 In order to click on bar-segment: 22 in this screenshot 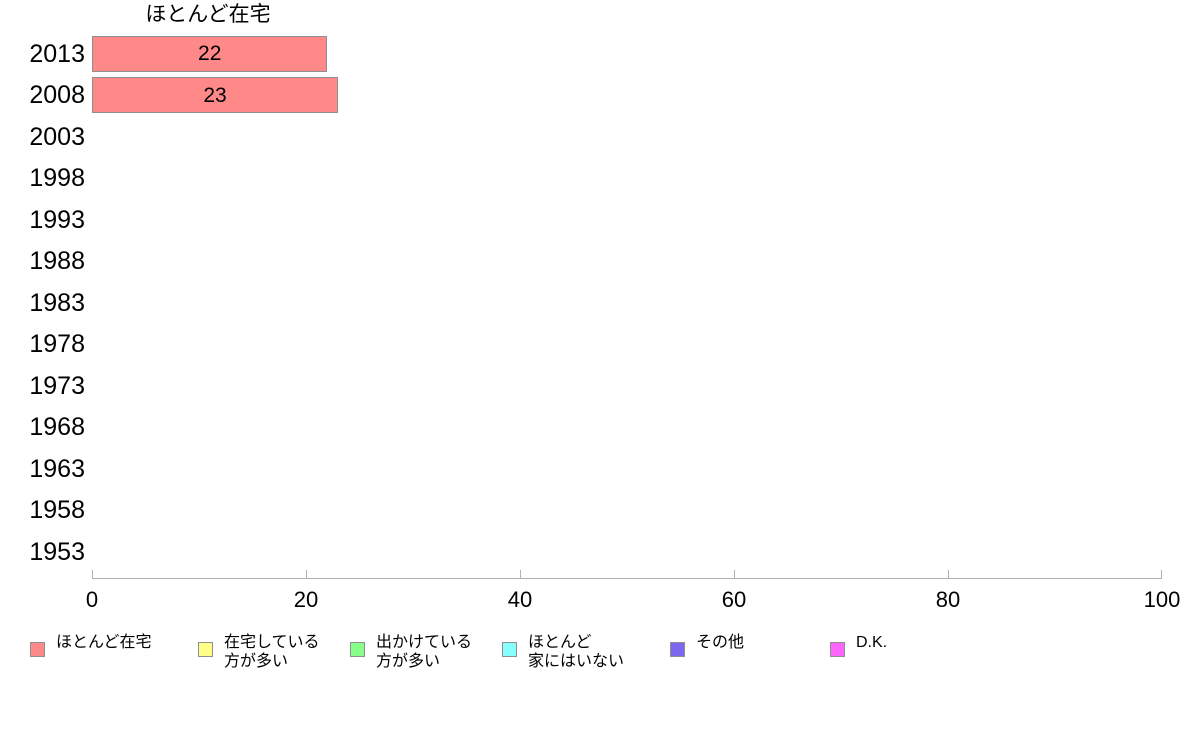, I will do `click(210, 53)`.